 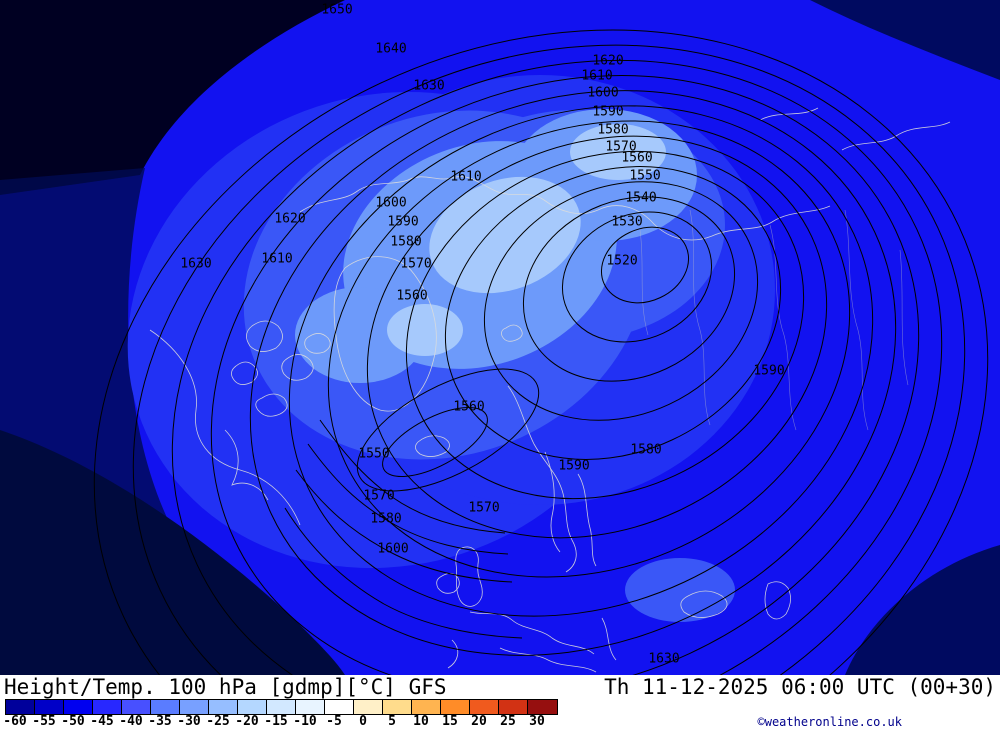 I want to click on colorbar-tick-label: 0, so click(x=363, y=721).